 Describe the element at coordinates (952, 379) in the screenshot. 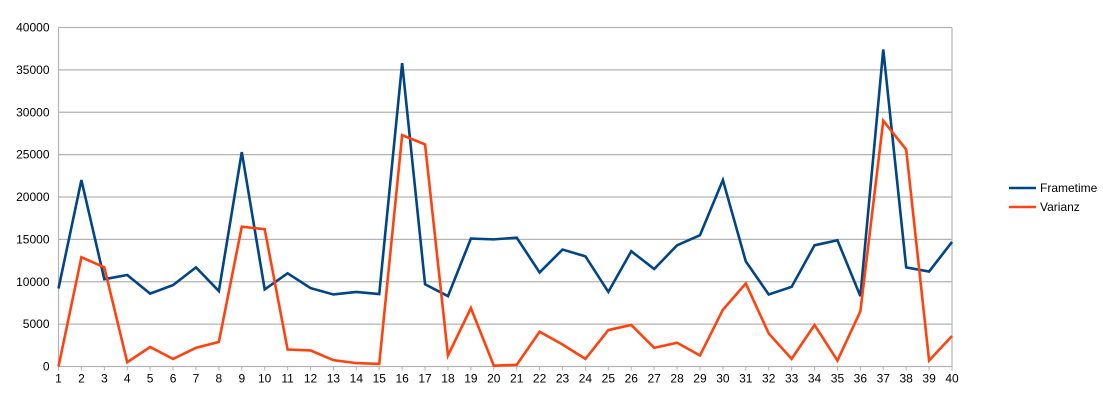

I see `x-tick-label: 40` at that location.